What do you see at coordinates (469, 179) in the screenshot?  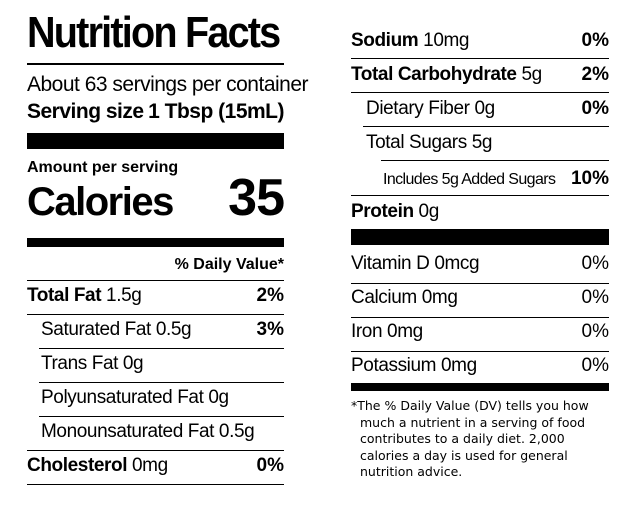 I see `nutrient-name: Includes 5g Added Sugars` at bounding box center [469, 179].